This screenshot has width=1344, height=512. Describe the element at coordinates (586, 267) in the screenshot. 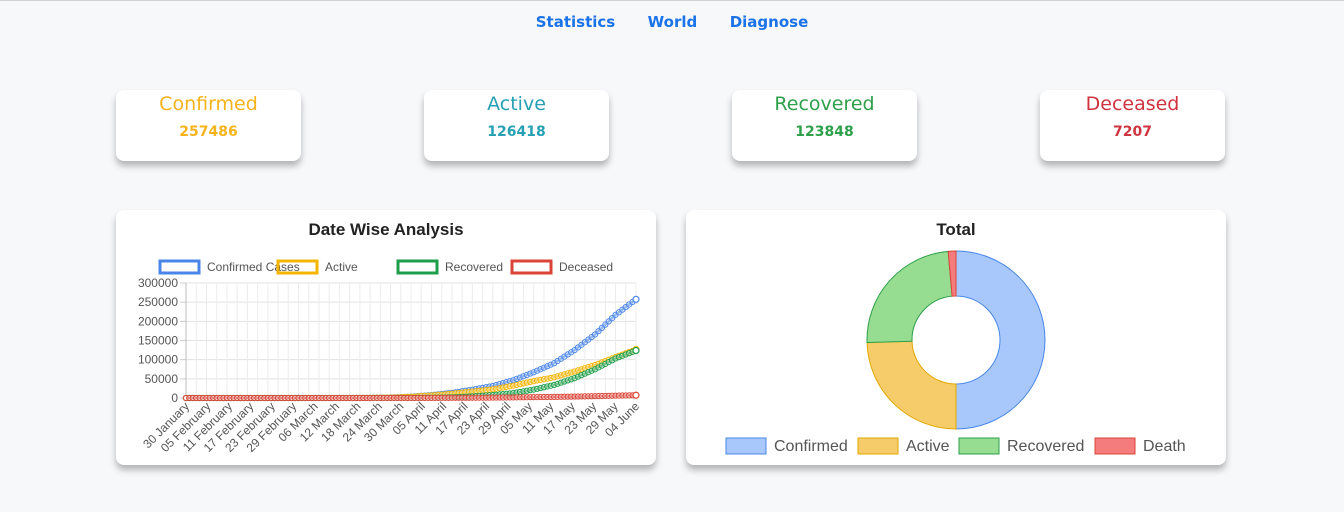

I see `legend-label: Deceased` at that location.